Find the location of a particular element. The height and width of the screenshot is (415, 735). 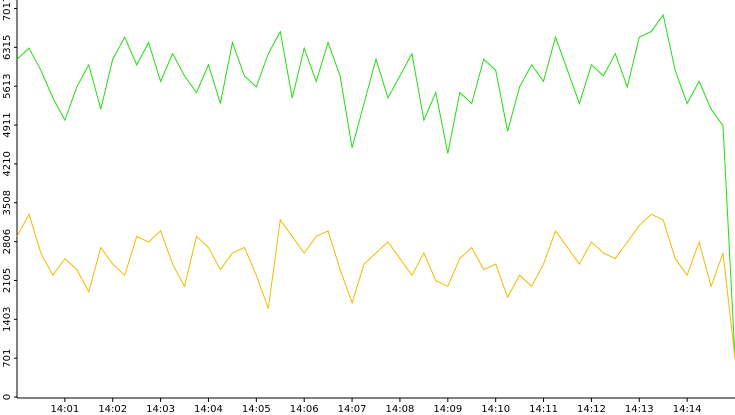

x-tick-label: 14:04 is located at coordinates (208, 409).